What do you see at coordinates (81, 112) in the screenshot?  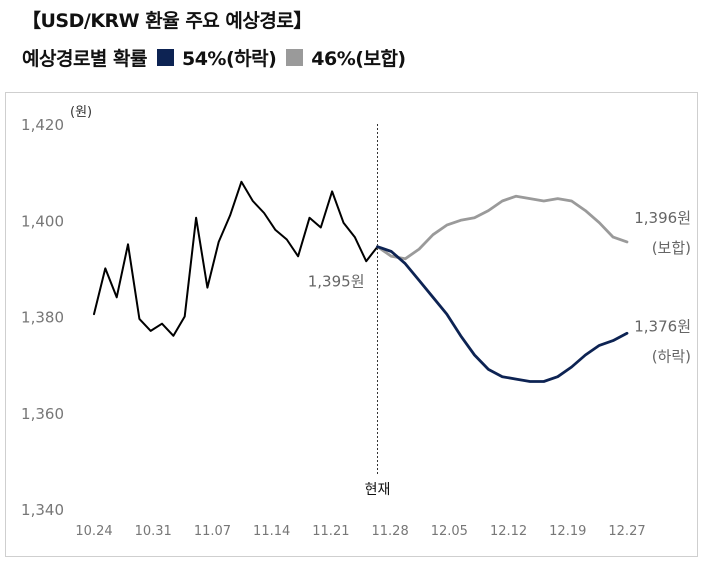 I see `y-axis-unit: (원)` at bounding box center [81, 112].